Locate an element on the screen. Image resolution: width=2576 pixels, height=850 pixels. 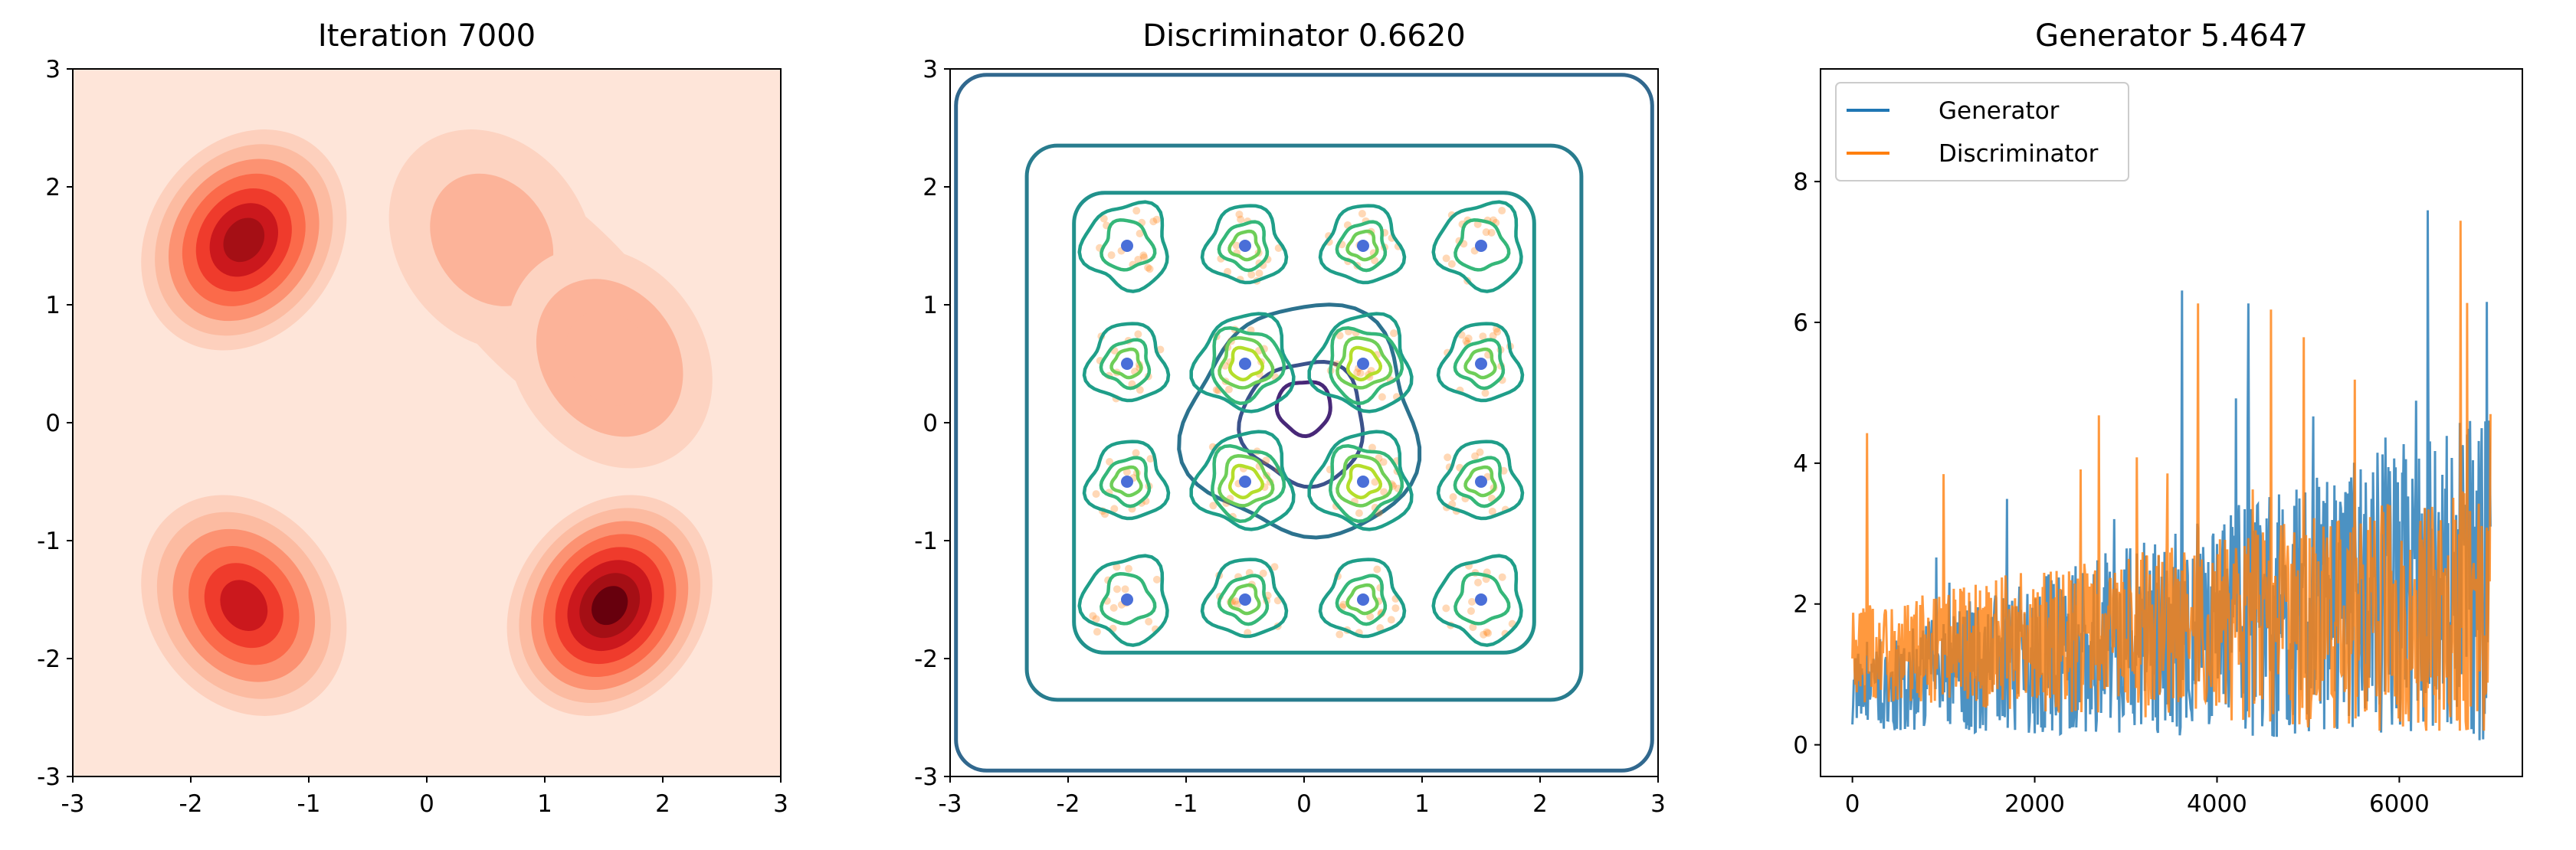
y-tick-label: 6 is located at coordinates (1800, 323).